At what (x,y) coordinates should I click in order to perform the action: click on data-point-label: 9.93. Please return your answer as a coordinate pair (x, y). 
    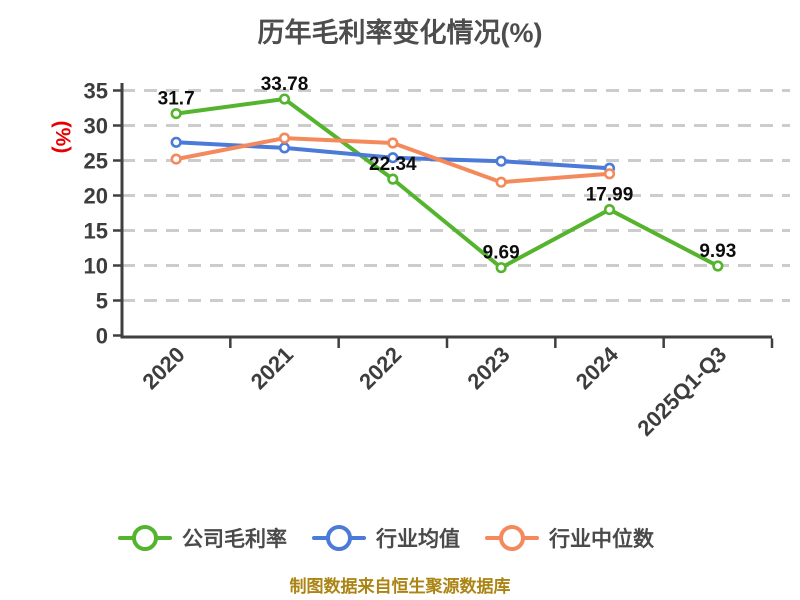
    Looking at the image, I should click on (717, 251).